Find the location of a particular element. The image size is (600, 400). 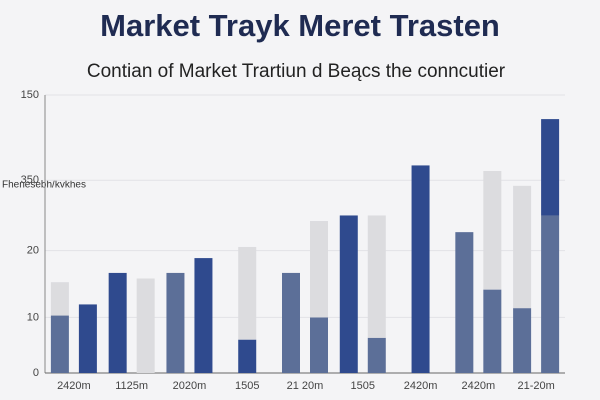

y-tick-label: 350 is located at coordinates (30, 180).